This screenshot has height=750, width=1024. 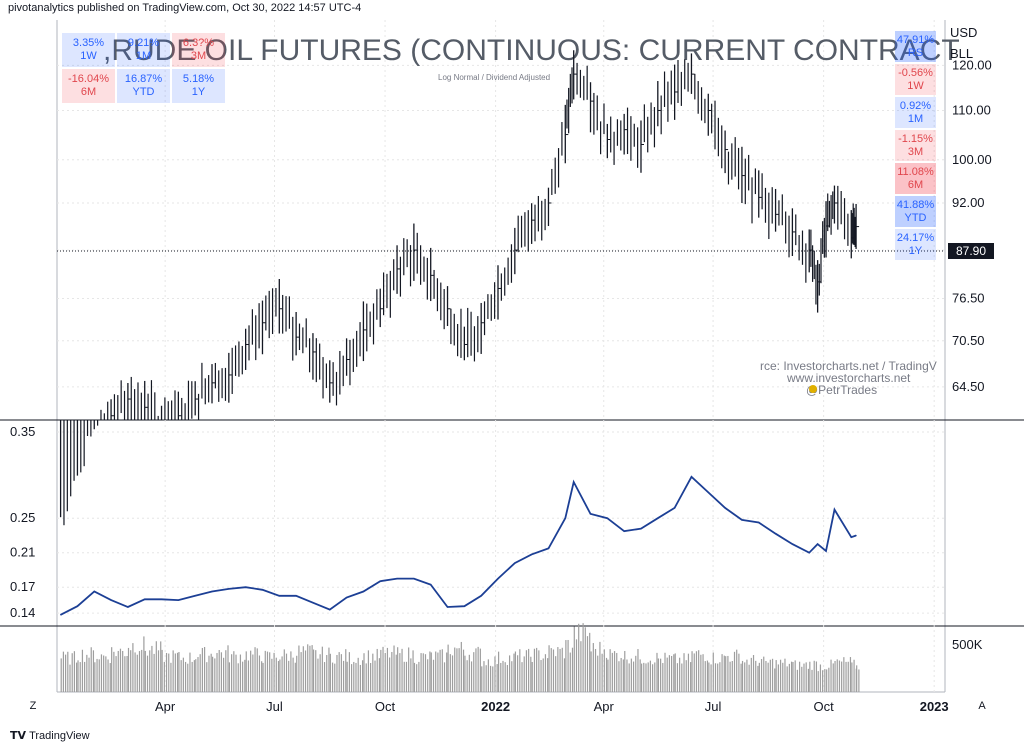 I want to click on perf-value: 11.08%, so click(x=915, y=172).